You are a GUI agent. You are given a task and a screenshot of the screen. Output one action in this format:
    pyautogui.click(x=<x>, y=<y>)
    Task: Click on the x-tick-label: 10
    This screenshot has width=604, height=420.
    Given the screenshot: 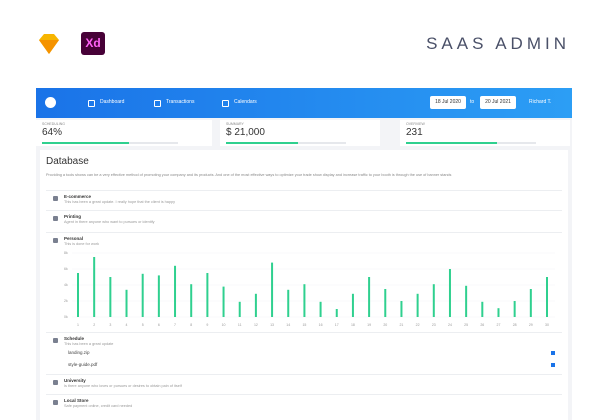 What is the action you would take?
    pyautogui.click(x=224, y=325)
    